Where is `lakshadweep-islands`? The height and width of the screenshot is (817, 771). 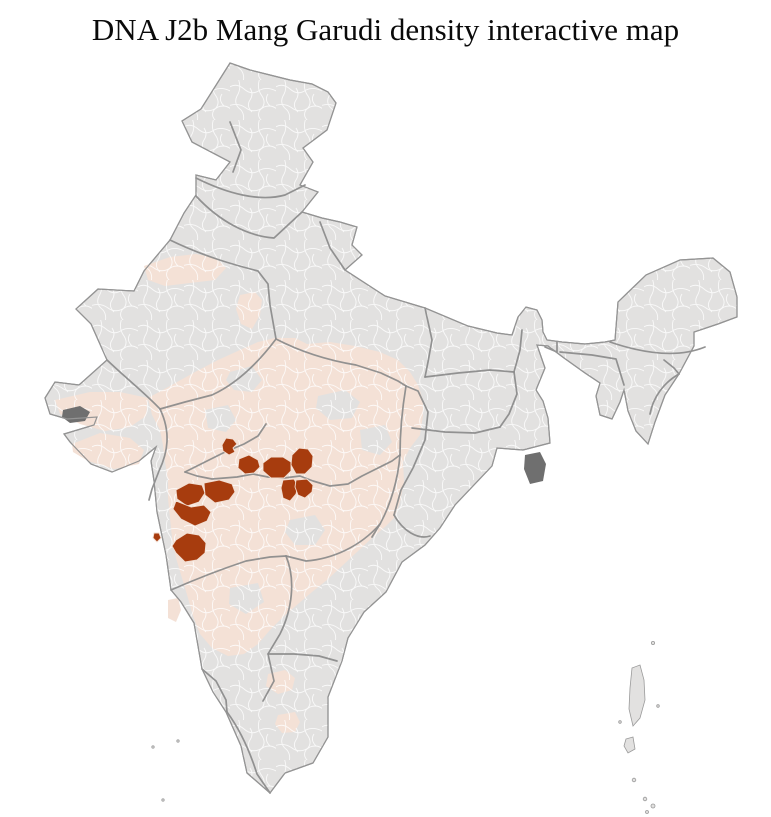
lakshadweep-islands is located at coordinates (165, 770).